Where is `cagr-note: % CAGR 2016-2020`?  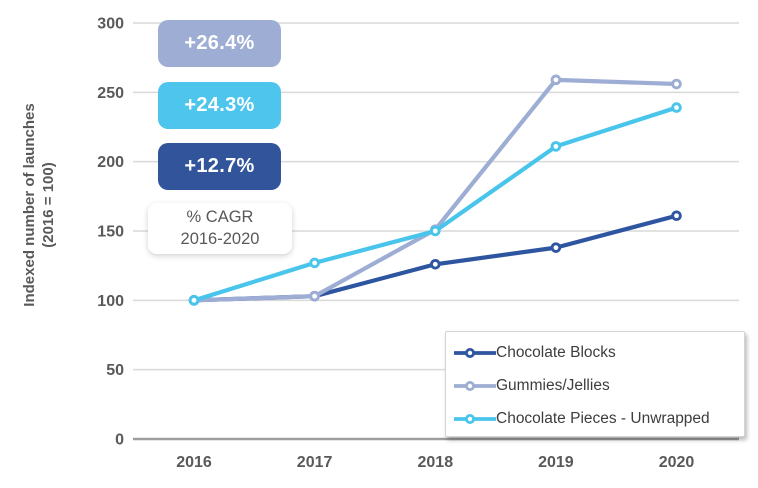
cagr-note: % CAGR 2016-2020 is located at coordinates (220, 228).